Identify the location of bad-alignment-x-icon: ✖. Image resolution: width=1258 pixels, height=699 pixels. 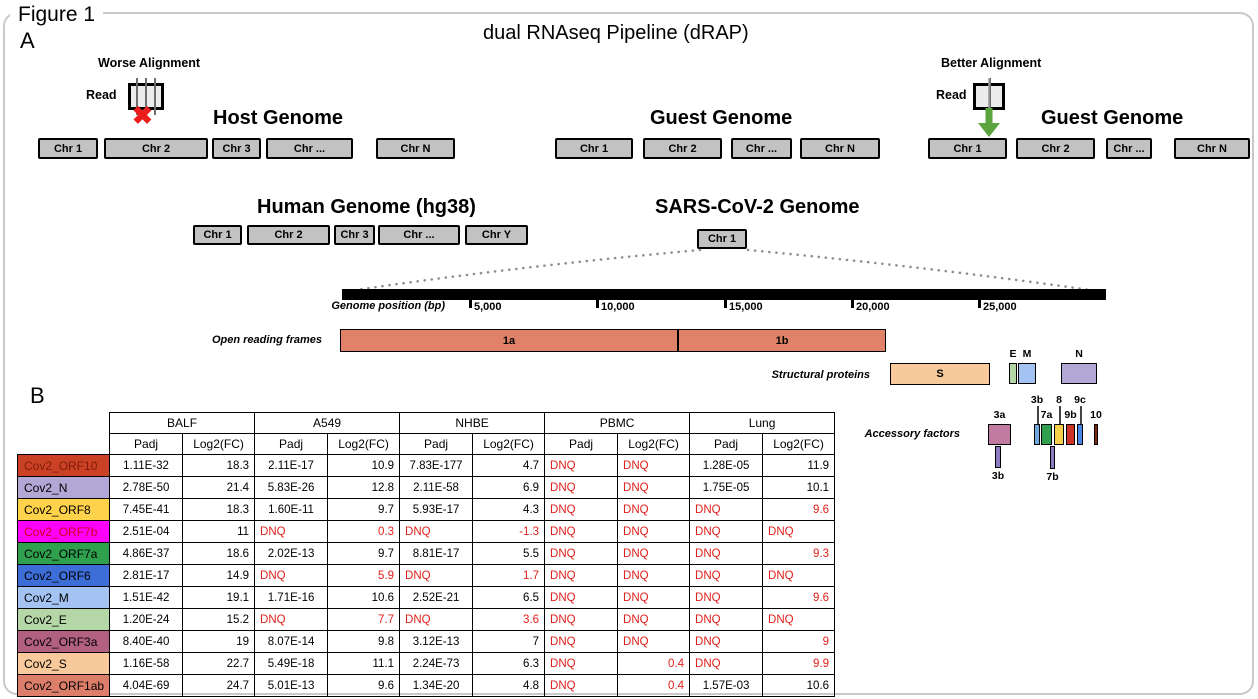
(142, 116).